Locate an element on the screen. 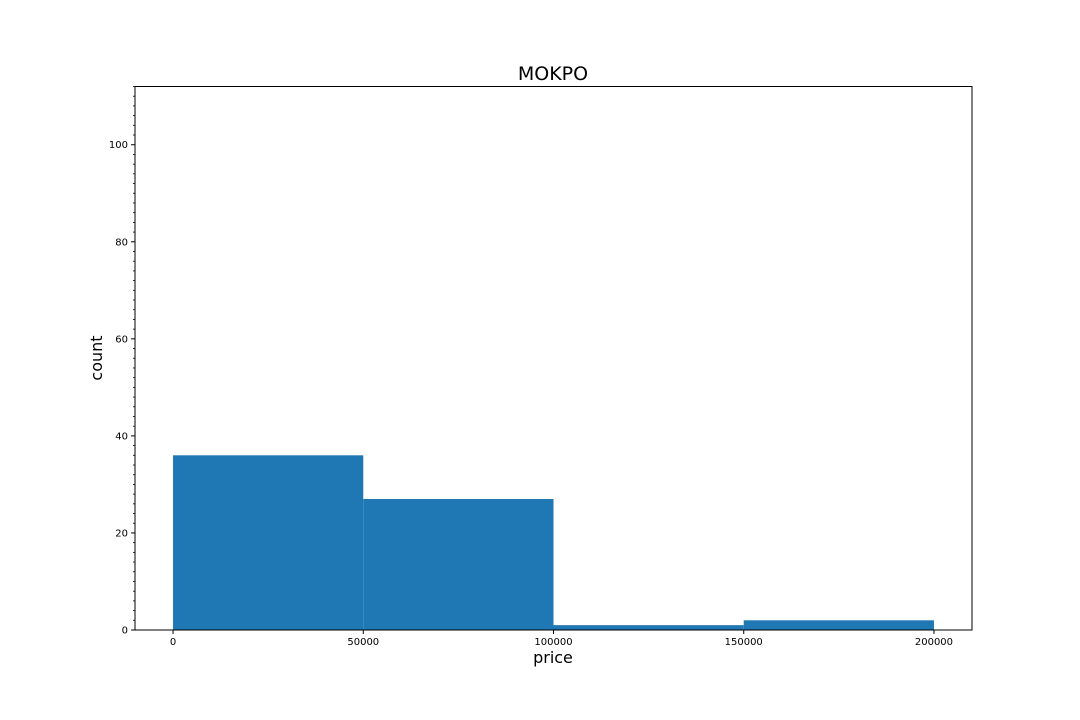 This screenshot has width=1080, height=720. x-axis-ticks: 0 50000 100000 150000 200000 is located at coordinates (561, 639).